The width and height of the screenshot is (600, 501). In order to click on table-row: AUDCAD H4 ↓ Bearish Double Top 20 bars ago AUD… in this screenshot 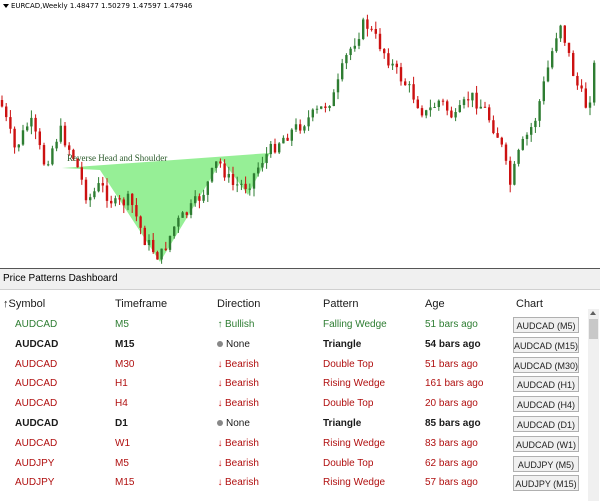, I will do `click(293, 405)`.